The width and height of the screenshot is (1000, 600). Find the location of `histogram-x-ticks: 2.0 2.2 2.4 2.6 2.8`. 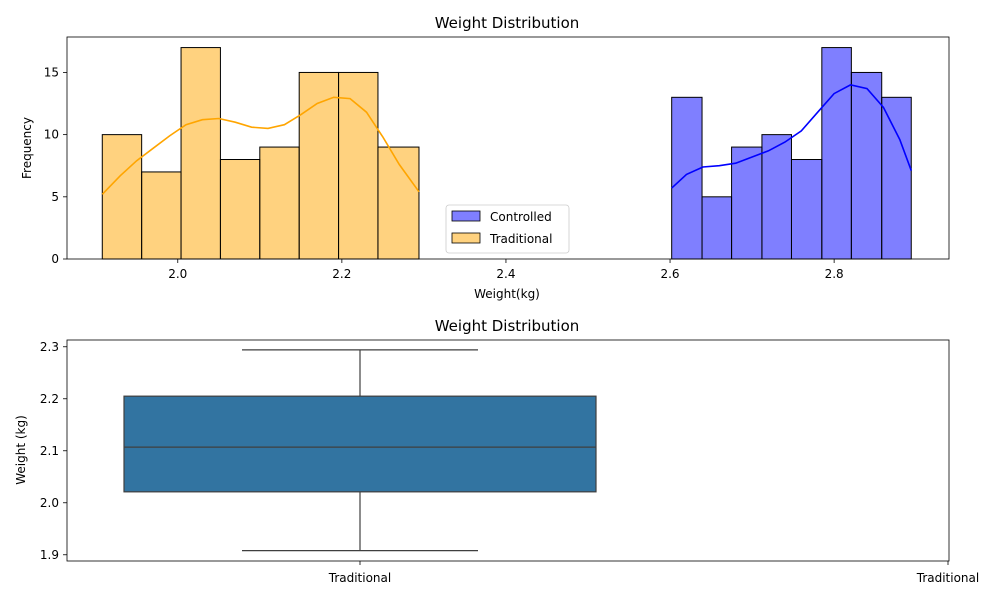

histogram-x-ticks: 2.0 2.2 2.4 2.6 2.8 is located at coordinates (506, 270).